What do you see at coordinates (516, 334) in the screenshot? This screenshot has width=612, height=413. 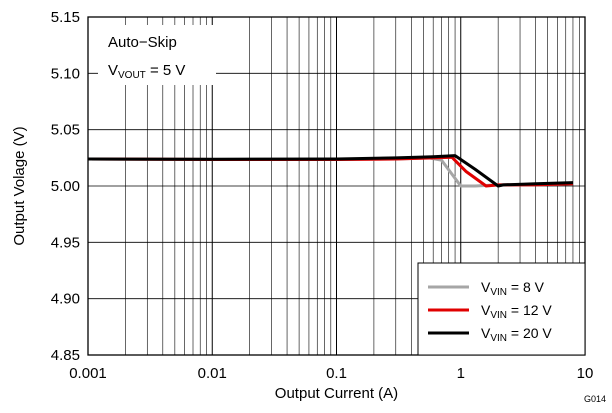 I see `legend-label: VVIN = 20 V` at bounding box center [516, 334].